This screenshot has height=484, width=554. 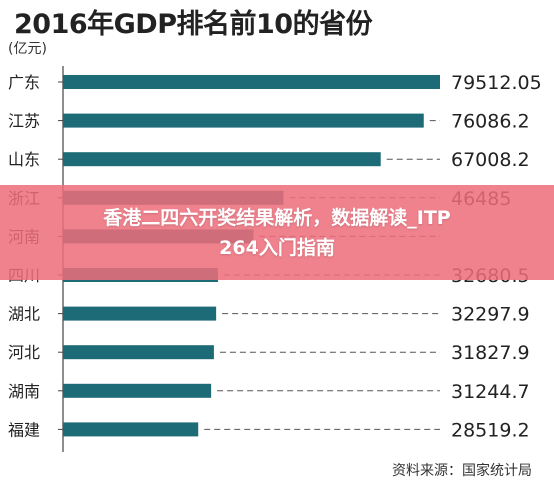 What do you see at coordinates (462, 471) in the screenshot?
I see `source-note: 资料来源：国家统计局` at bounding box center [462, 471].